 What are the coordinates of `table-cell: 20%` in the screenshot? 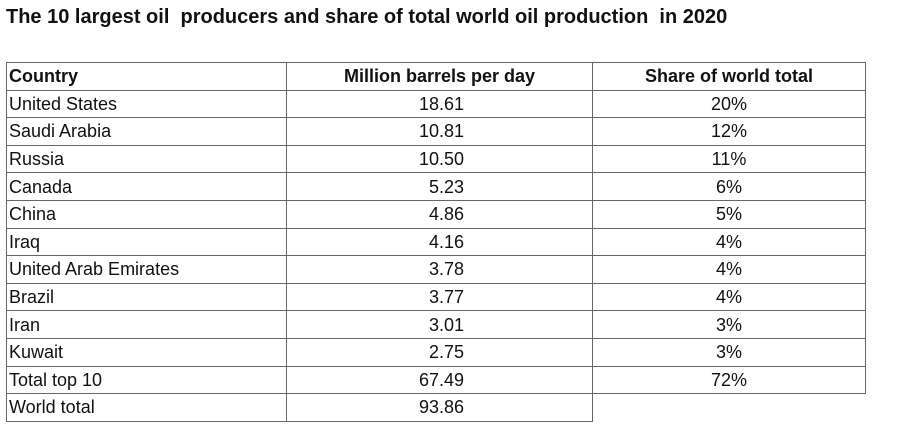 It's located at (729, 104).